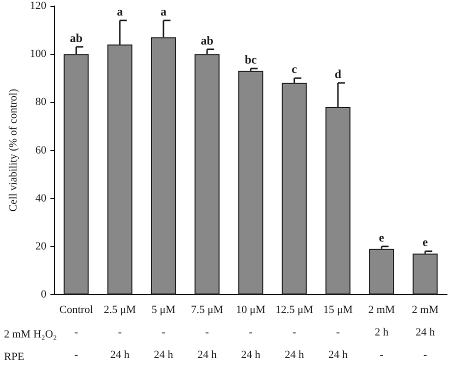 The width and height of the screenshot is (469, 366). What do you see at coordinates (38, 6) in the screenshot?
I see `y-tick-label: 120` at bounding box center [38, 6].